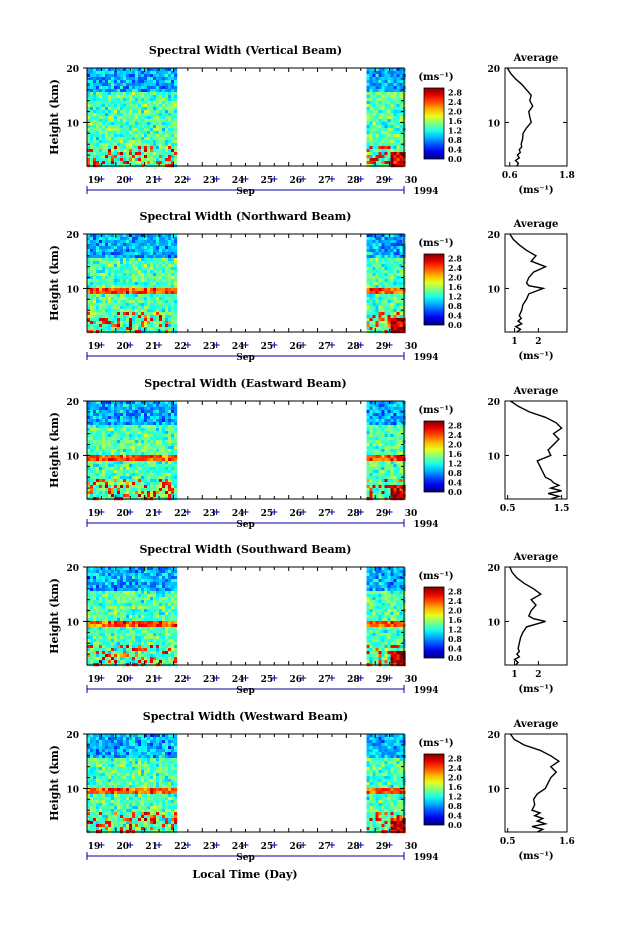  Describe the element at coordinates (434, 123) in the screenshot. I see `colorbar` at that location.